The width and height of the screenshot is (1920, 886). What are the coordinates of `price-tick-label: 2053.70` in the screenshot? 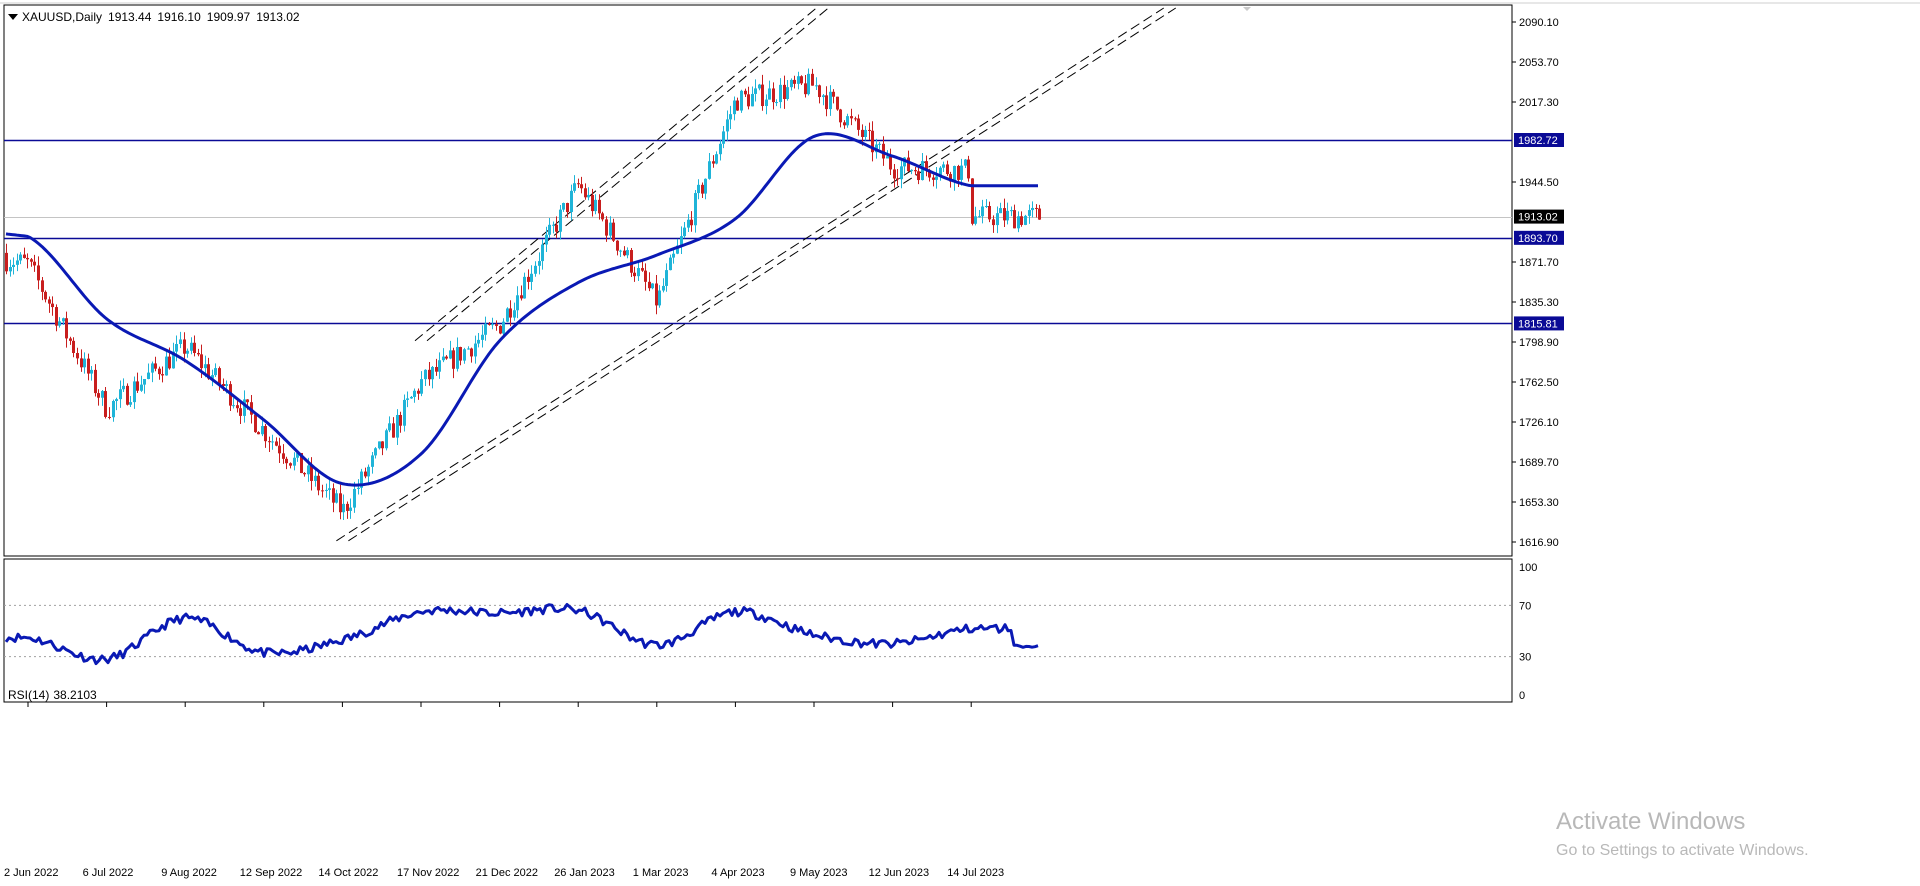 It's located at (1539, 63).